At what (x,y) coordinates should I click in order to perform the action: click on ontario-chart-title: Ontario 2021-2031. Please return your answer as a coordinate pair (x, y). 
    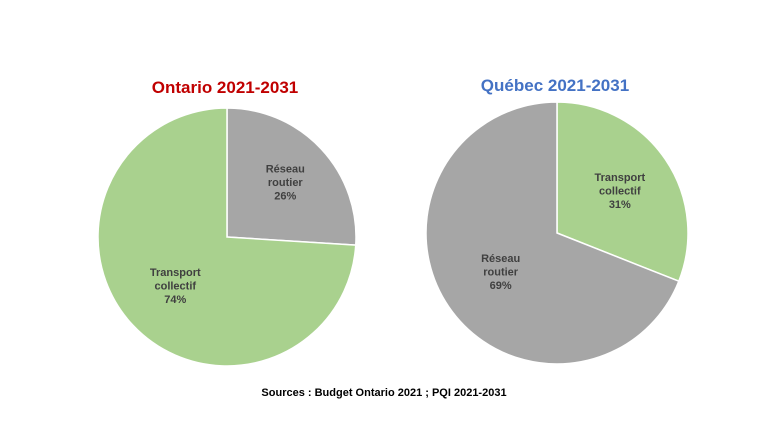
    Looking at the image, I should click on (225, 87).